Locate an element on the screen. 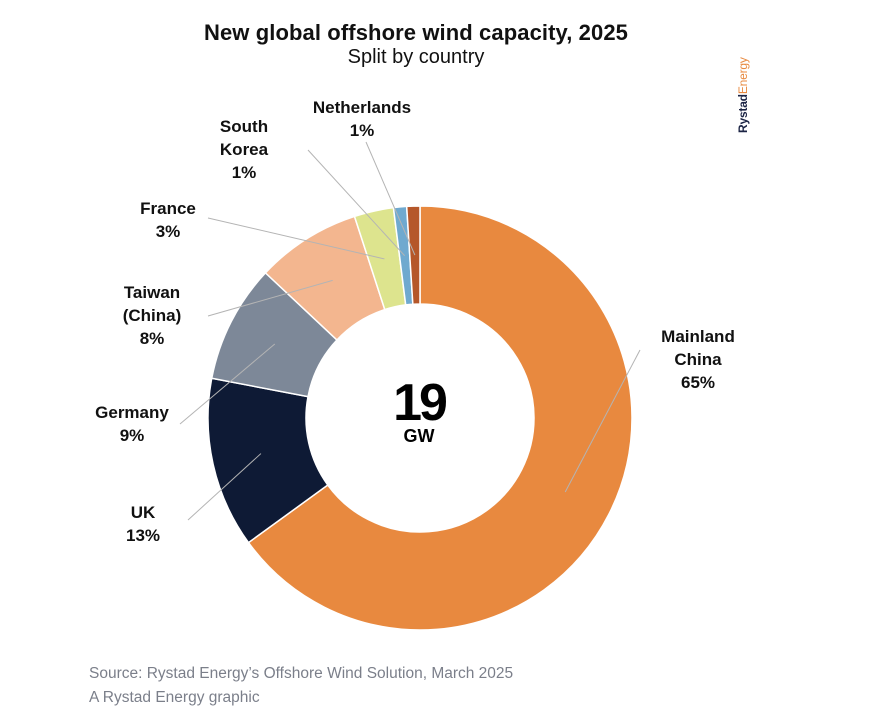 The width and height of the screenshot is (882, 719). center-total-unit: GW is located at coordinates (419, 436).